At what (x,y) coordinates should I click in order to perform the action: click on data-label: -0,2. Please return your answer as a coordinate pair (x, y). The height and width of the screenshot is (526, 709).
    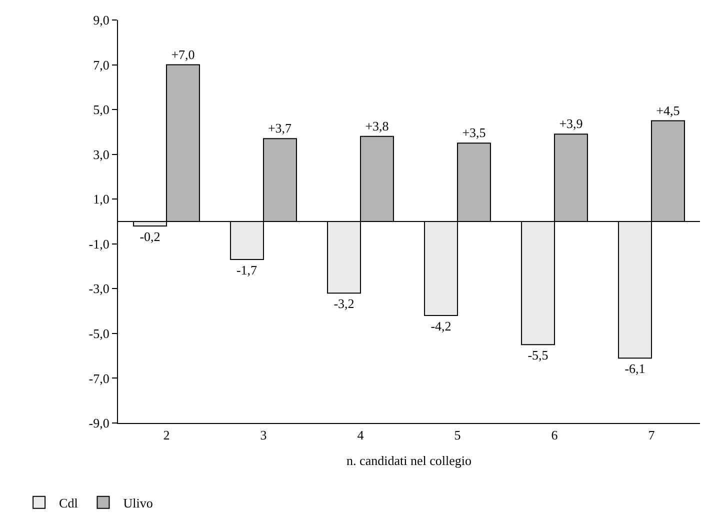
    Looking at the image, I should click on (150, 236).